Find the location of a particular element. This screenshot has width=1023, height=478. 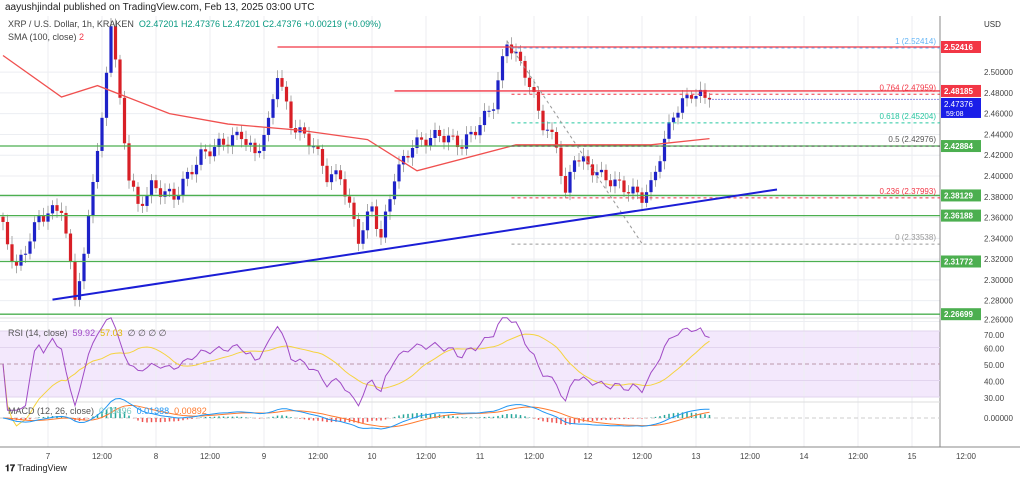

y-tick-label: 2.48000 is located at coordinates (998, 93).